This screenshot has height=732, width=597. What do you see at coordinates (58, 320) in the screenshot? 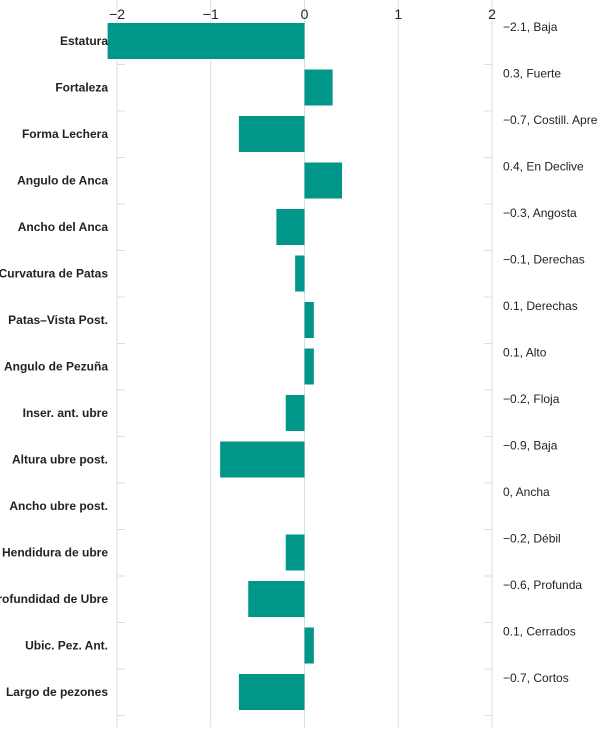
I see `category-label: Patas–Vista Post.` at bounding box center [58, 320].